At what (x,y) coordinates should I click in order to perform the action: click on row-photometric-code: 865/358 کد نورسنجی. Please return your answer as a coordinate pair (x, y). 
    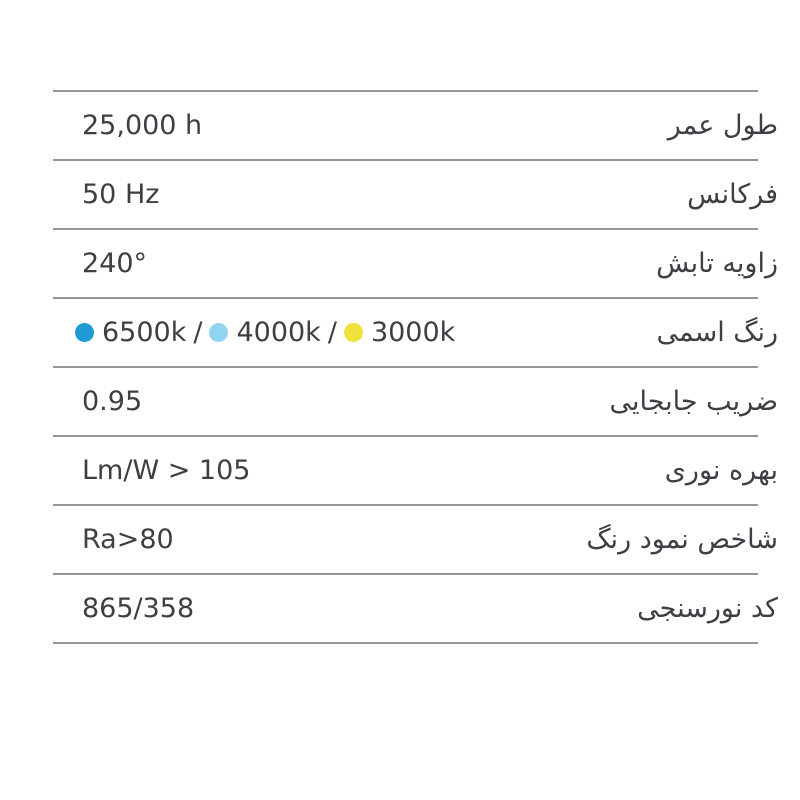
    Looking at the image, I should click on (415, 609).